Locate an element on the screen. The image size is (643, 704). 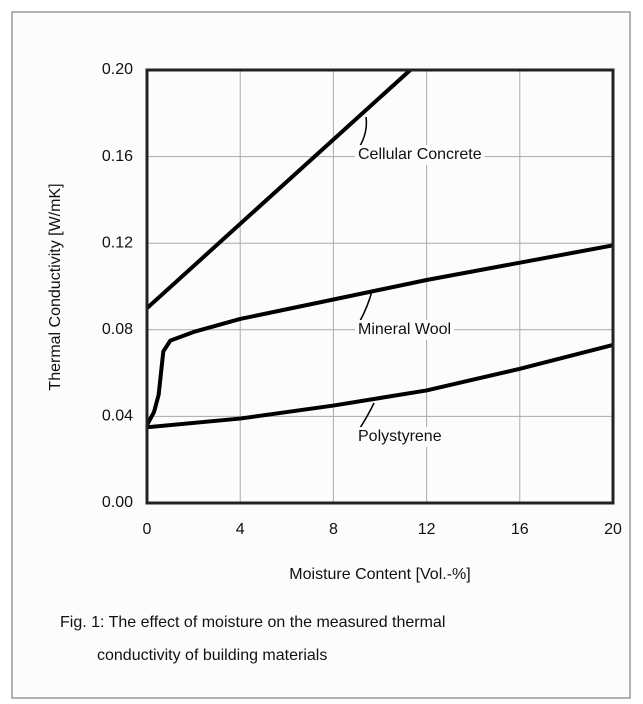
y-tick-label: 0.04 is located at coordinates (117, 416).